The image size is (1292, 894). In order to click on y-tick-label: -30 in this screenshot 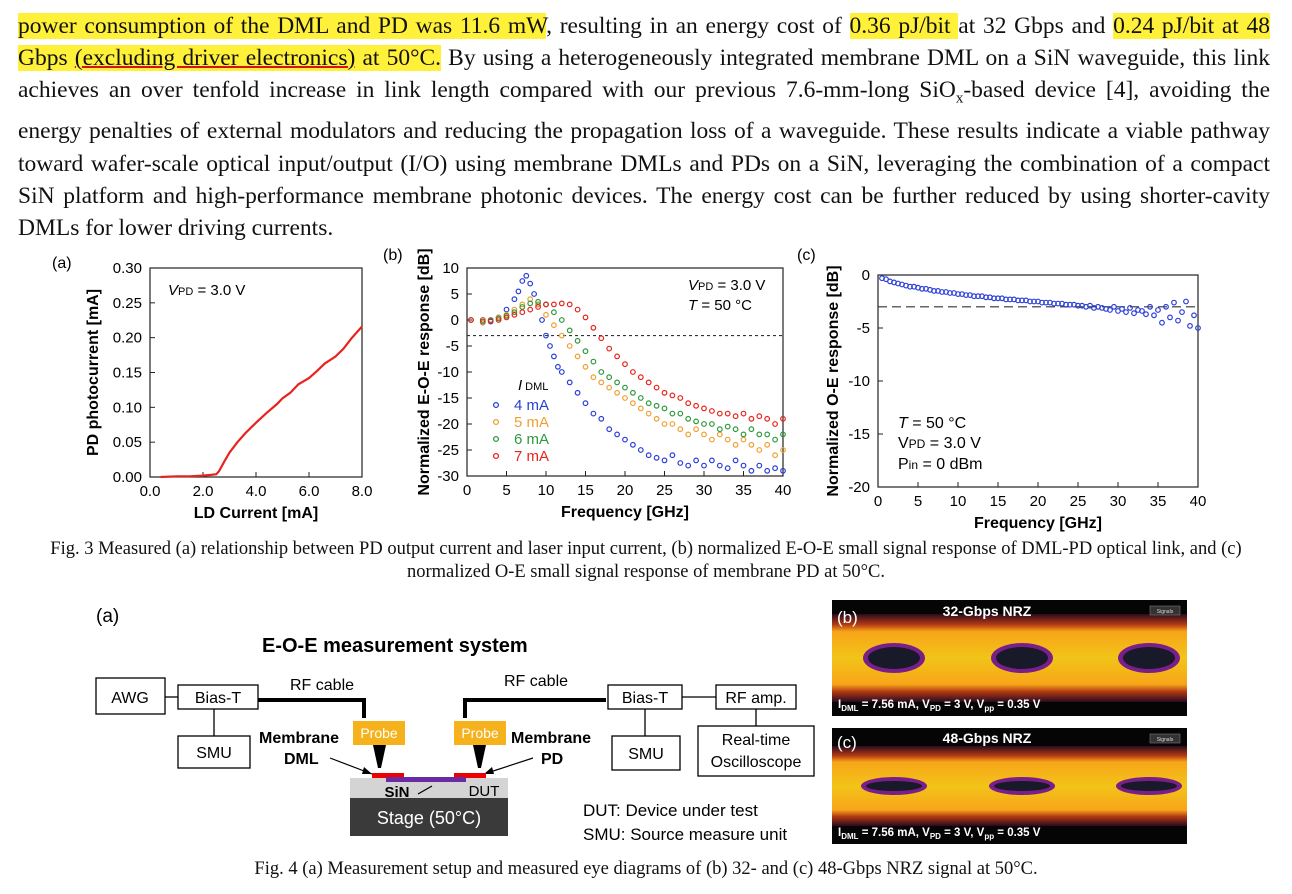, I will do `click(448, 476)`.